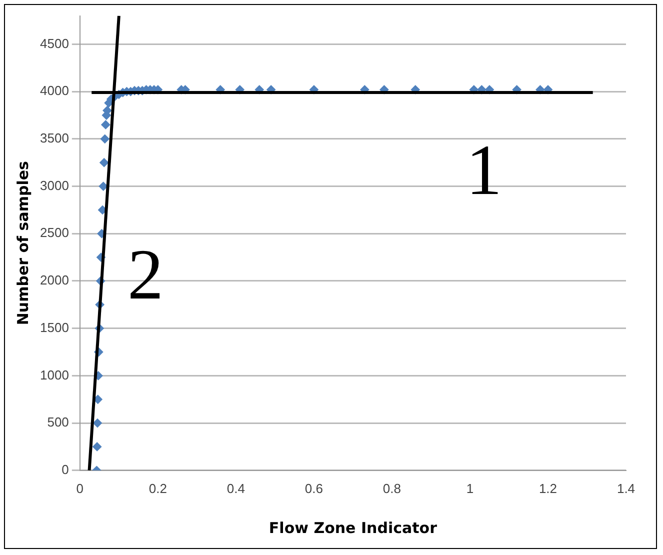 The height and width of the screenshot is (555, 663). Describe the element at coordinates (54, 43) in the screenshot. I see `y-tick-label: 4500` at that location.